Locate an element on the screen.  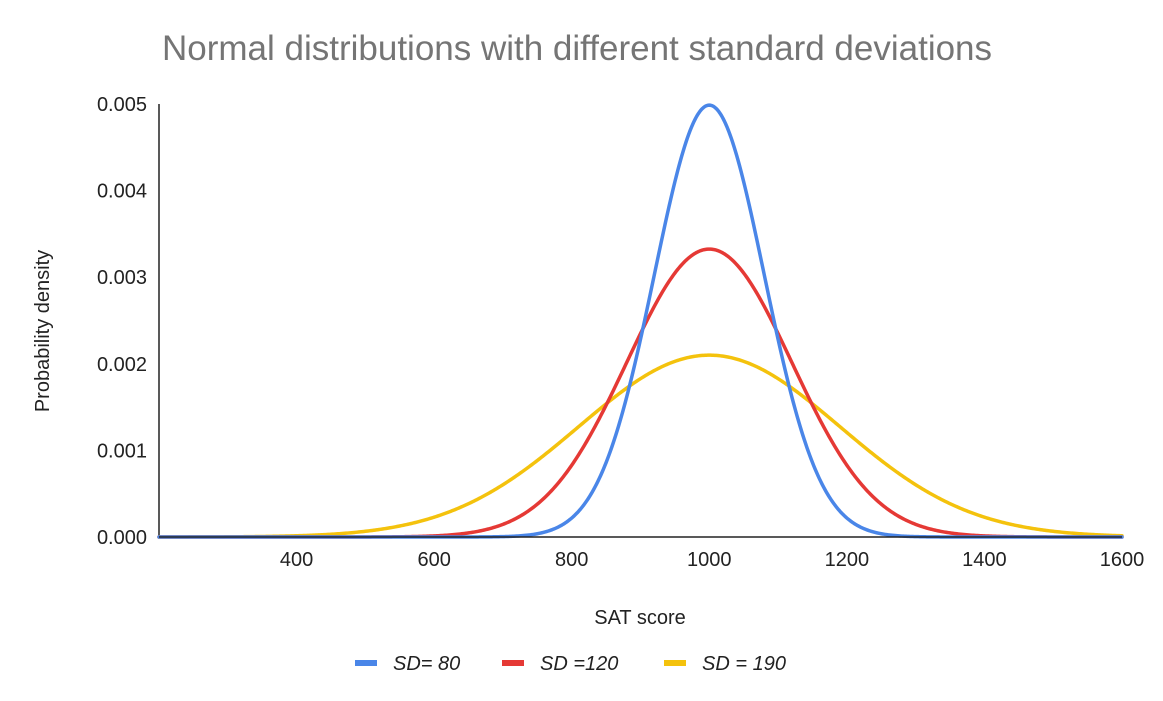
y-axis-title: Probability density is located at coordinates (43, 331).